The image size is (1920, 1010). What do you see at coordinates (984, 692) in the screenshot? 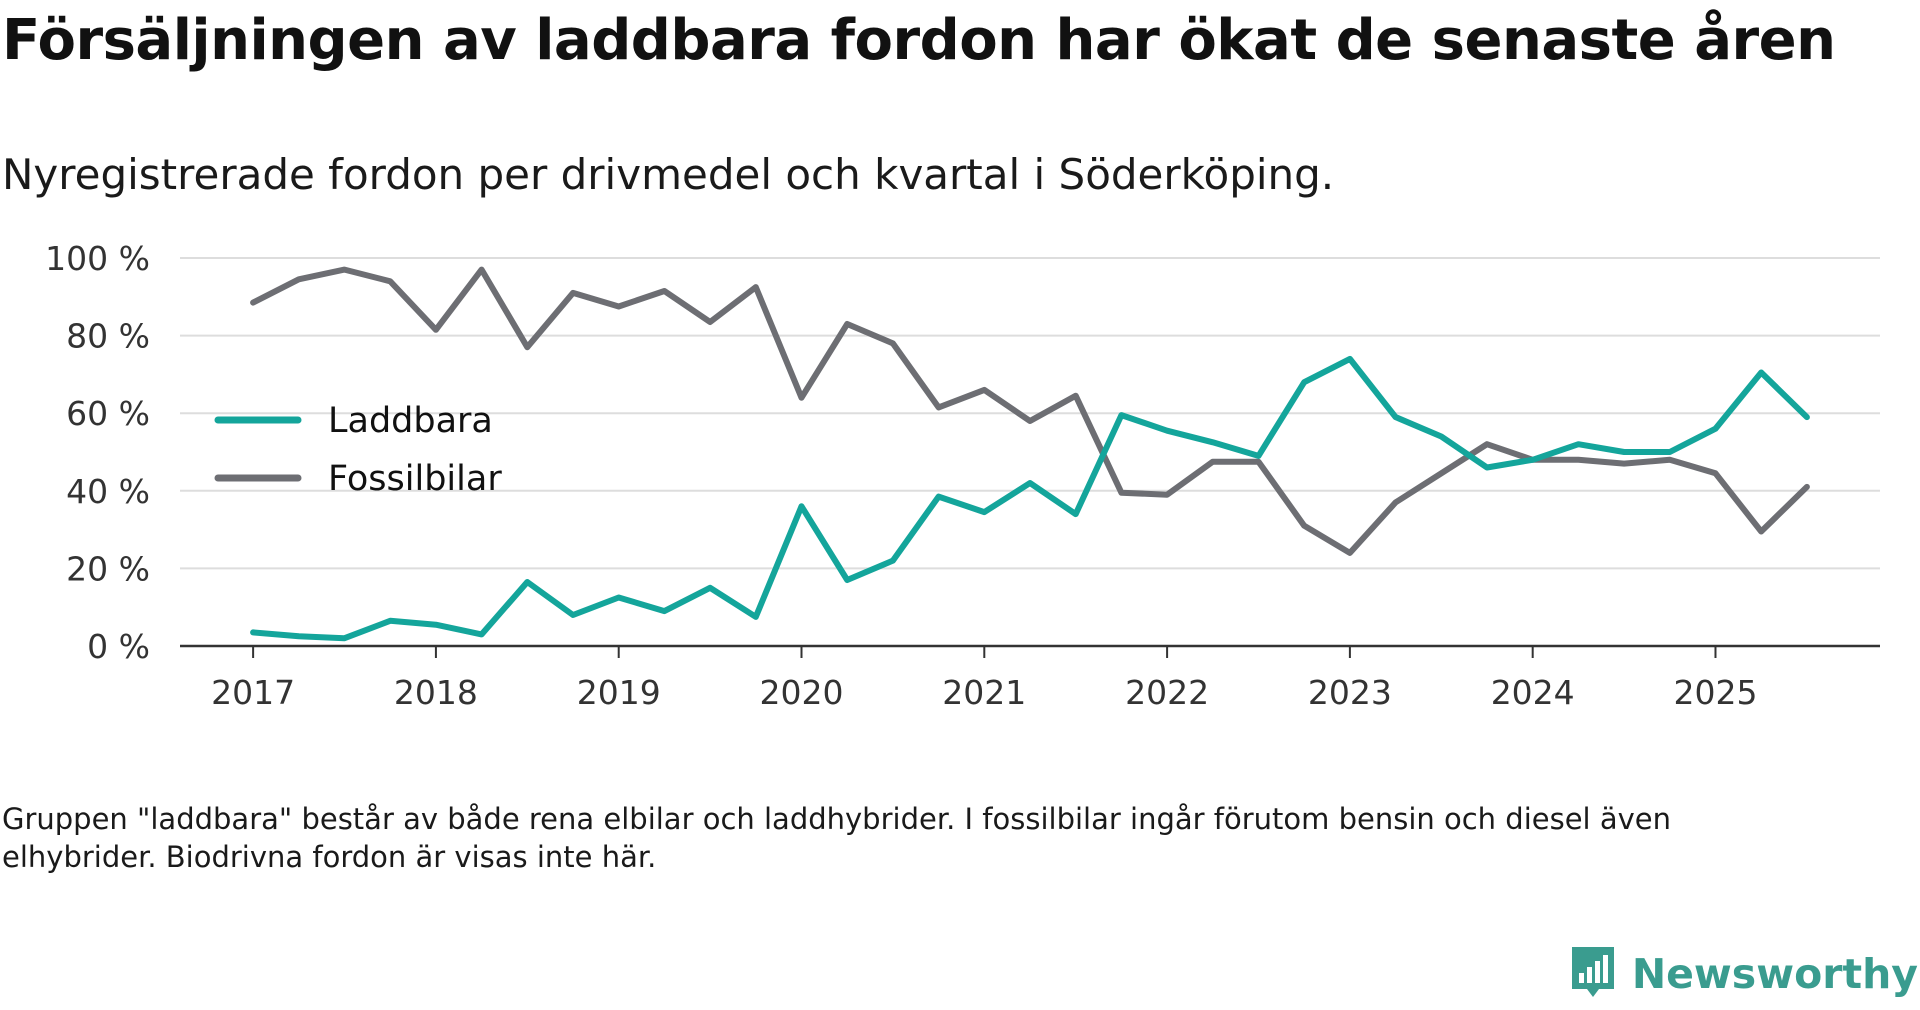
I see `x-tick-label: 2021` at bounding box center [984, 692].